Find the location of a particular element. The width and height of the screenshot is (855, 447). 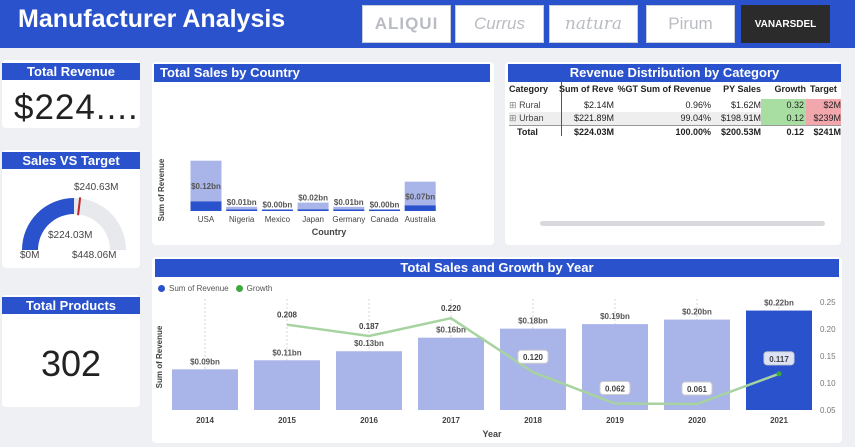

brand-slicer-vanarsdel: VANARSDEL is located at coordinates (785, 24).